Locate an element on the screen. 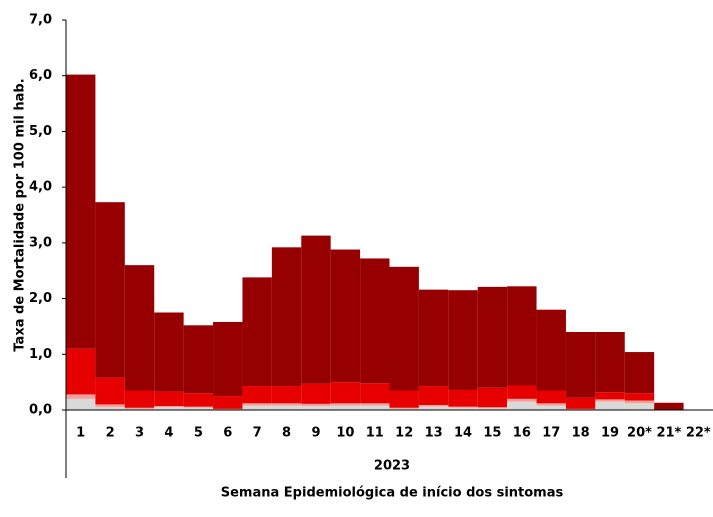 Image resolution: width=713 pixels, height=517 pixels. x-tick-label: 9 is located at coordinates (315, 433).